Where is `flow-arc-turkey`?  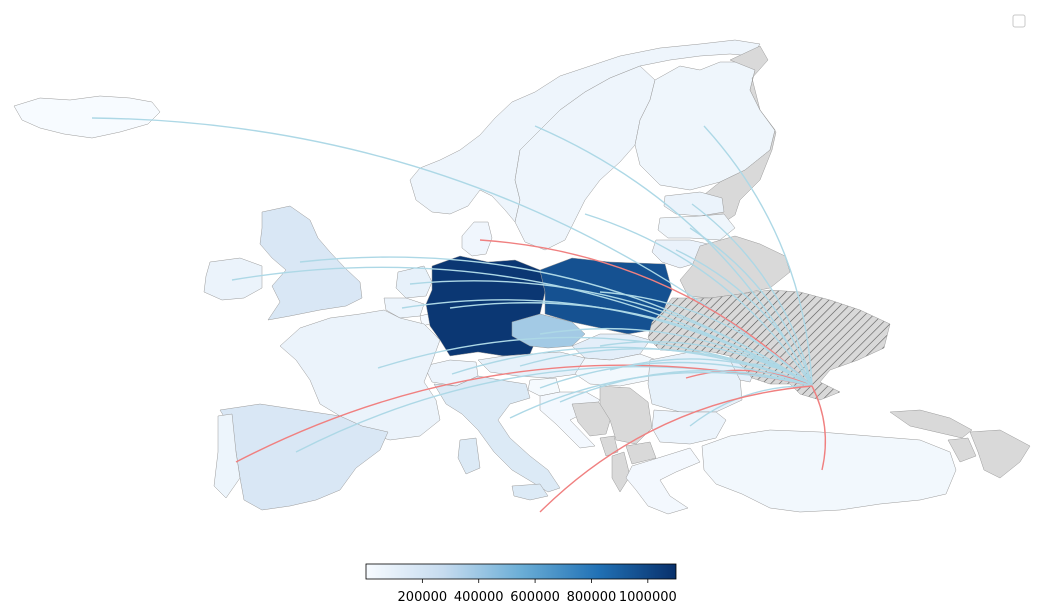 flow-arc-turkey is located at coordinates (819, 428).